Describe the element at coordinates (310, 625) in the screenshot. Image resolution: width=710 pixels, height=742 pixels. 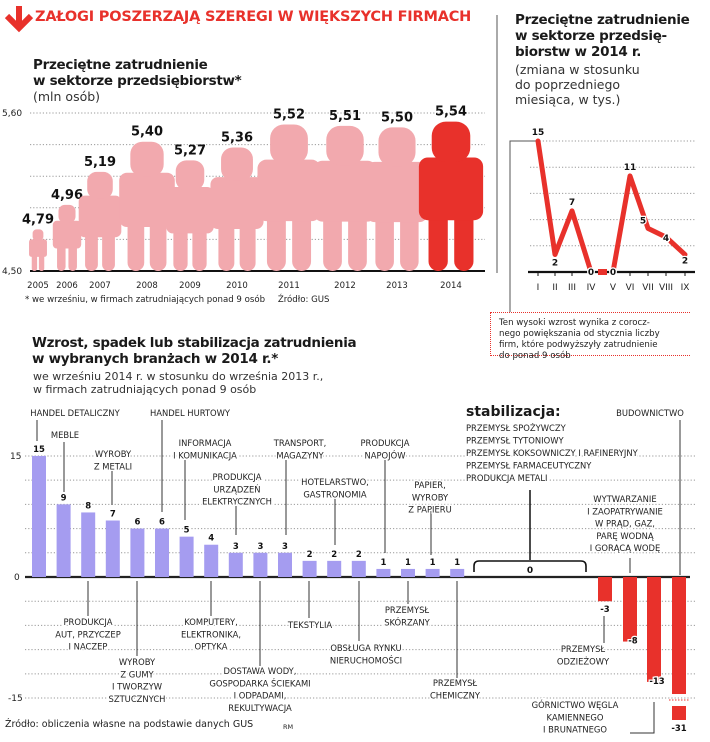
I see `category-label: TEKSTYLIA` at that location.